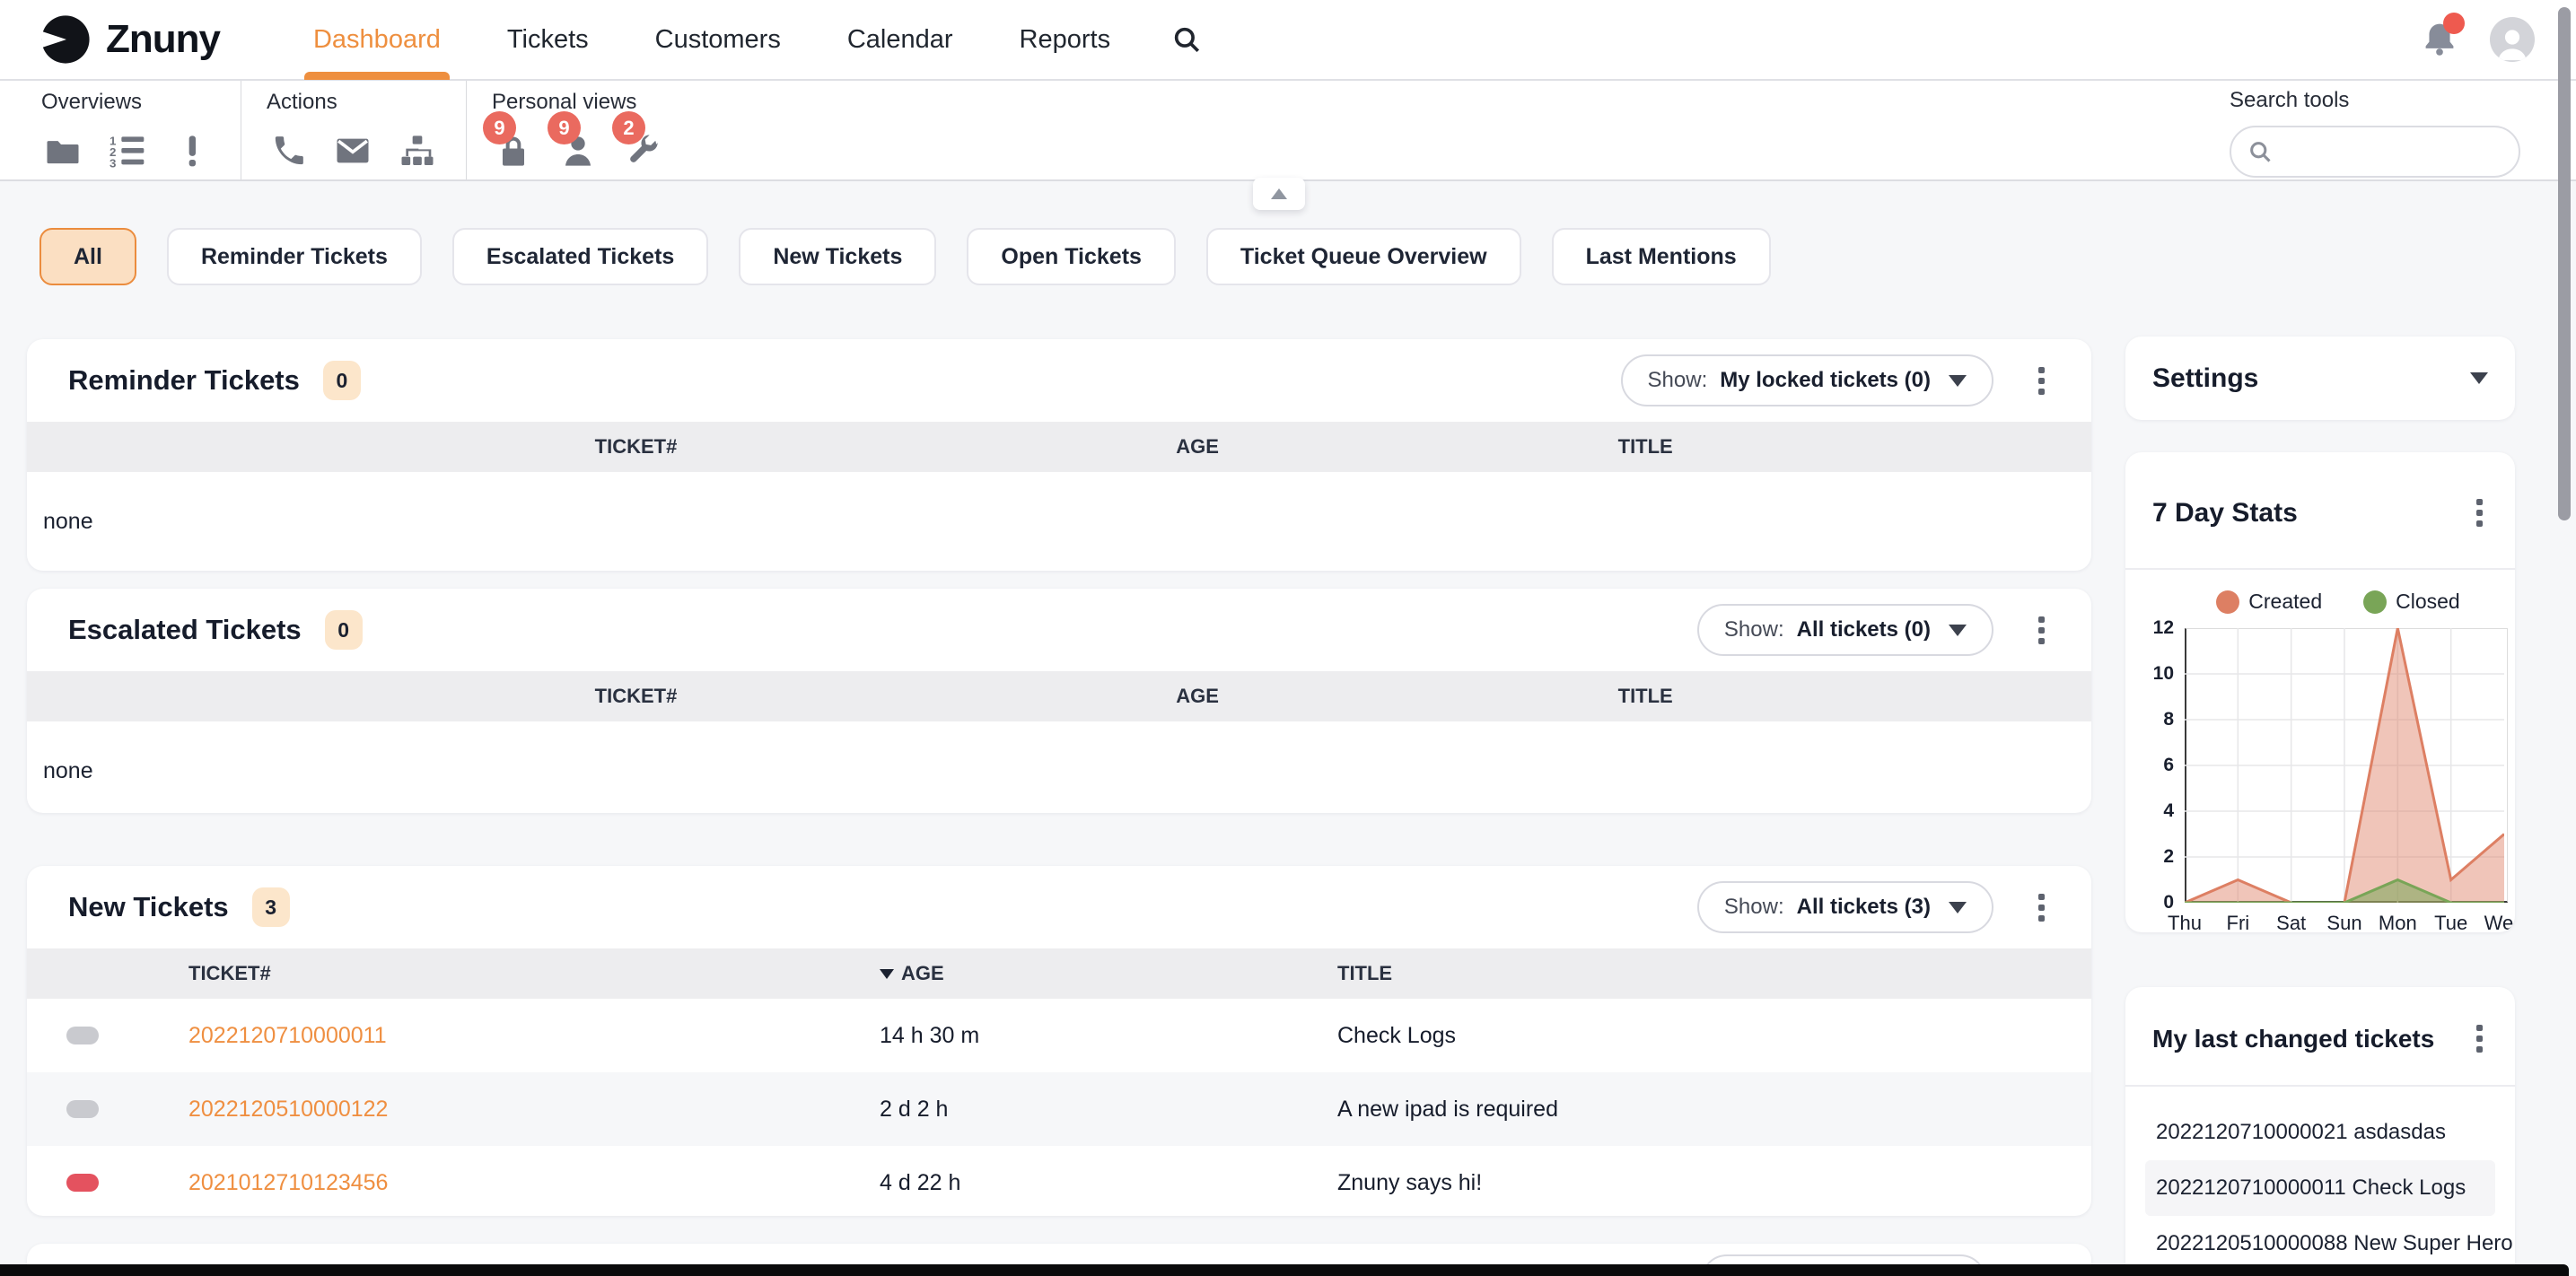  I want to click on show-dropdown: Show: All tickets (0), so click(1844, 630).